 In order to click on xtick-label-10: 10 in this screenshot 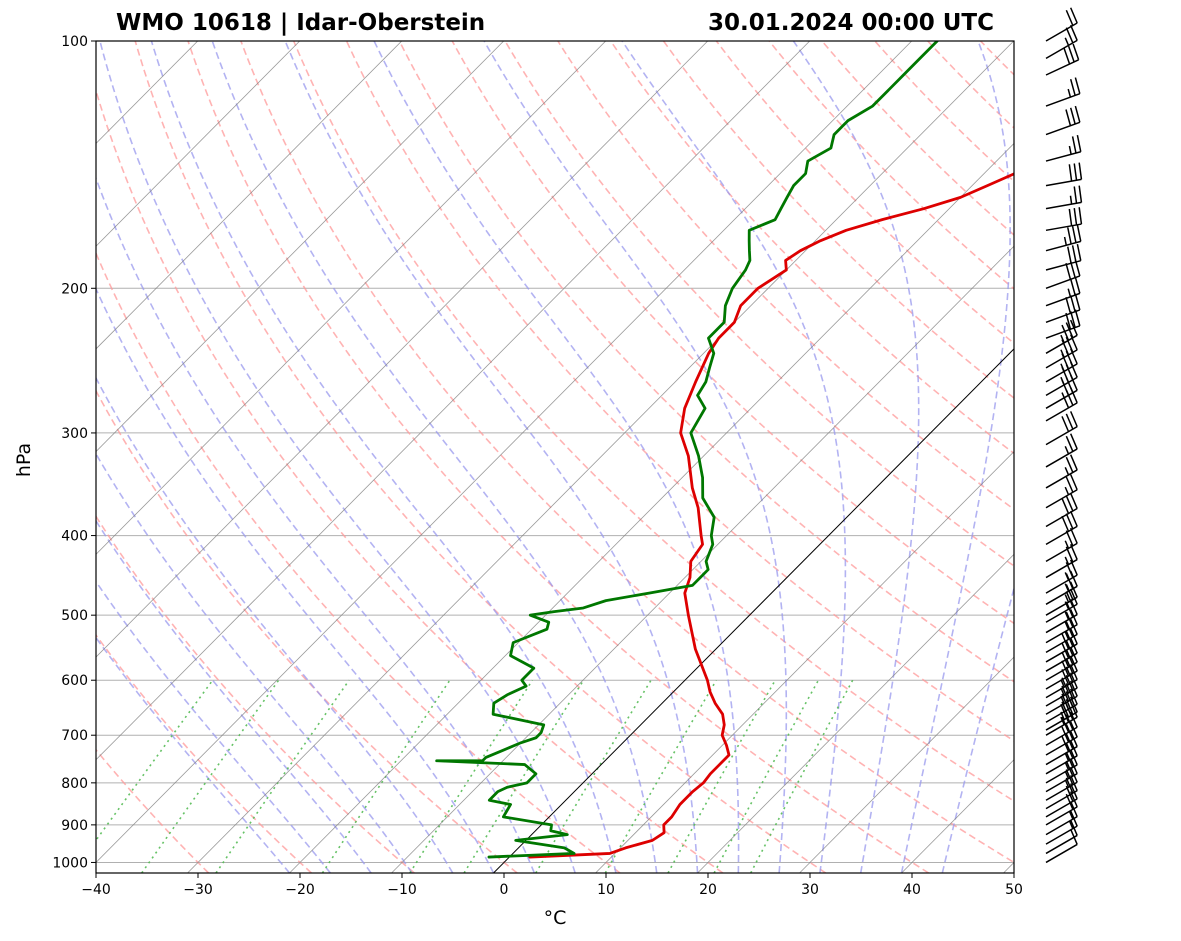, I will do `click(606, 890)`.